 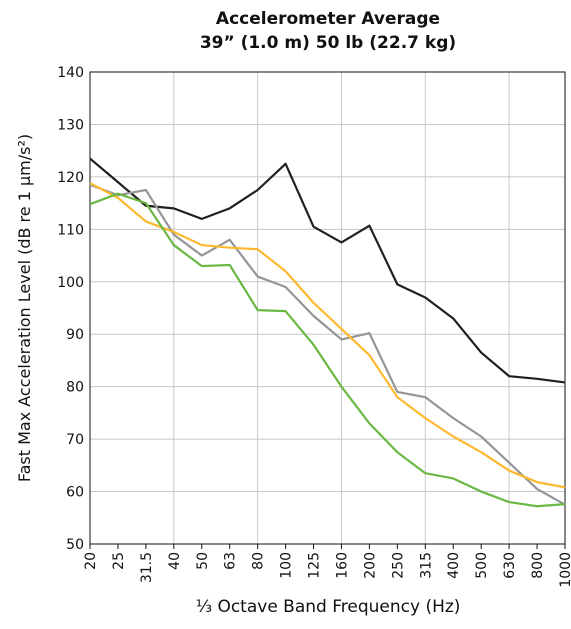 What do you see at coordinates (342, 565) in the screenshot?
I see `x-tick-label: 160` at bounding box center [342, 565].